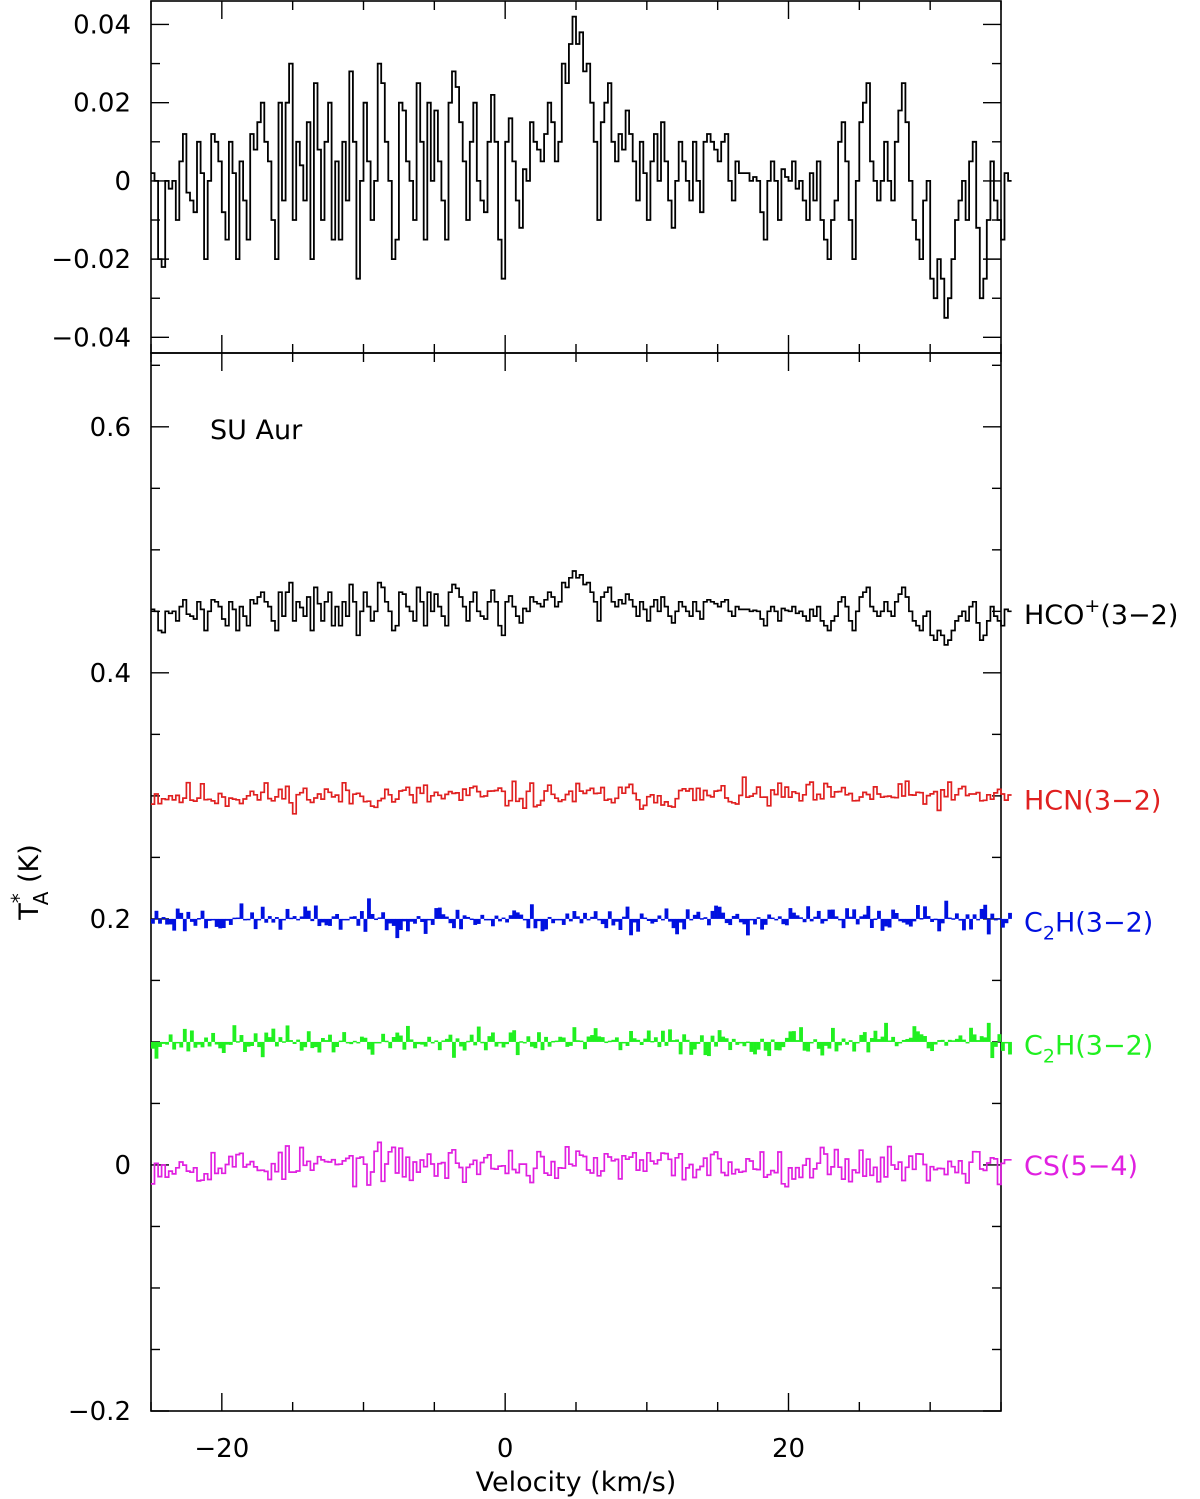 The height and width of the screenshot is (1499, 1200). What do you see at coordinates (256, 430) in the screenshot?
I see `source-annotation: SU Aur` at bounding box center [256, 430].